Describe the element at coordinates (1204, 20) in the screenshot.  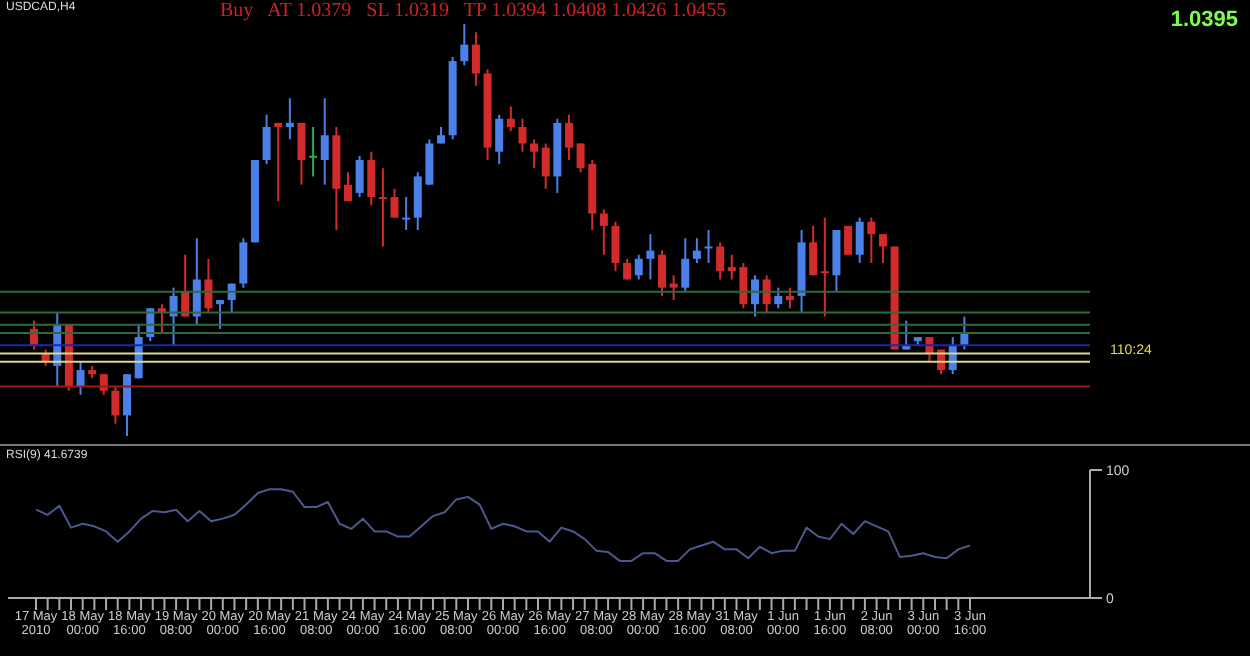
I see `text: 1.0395` at that location.